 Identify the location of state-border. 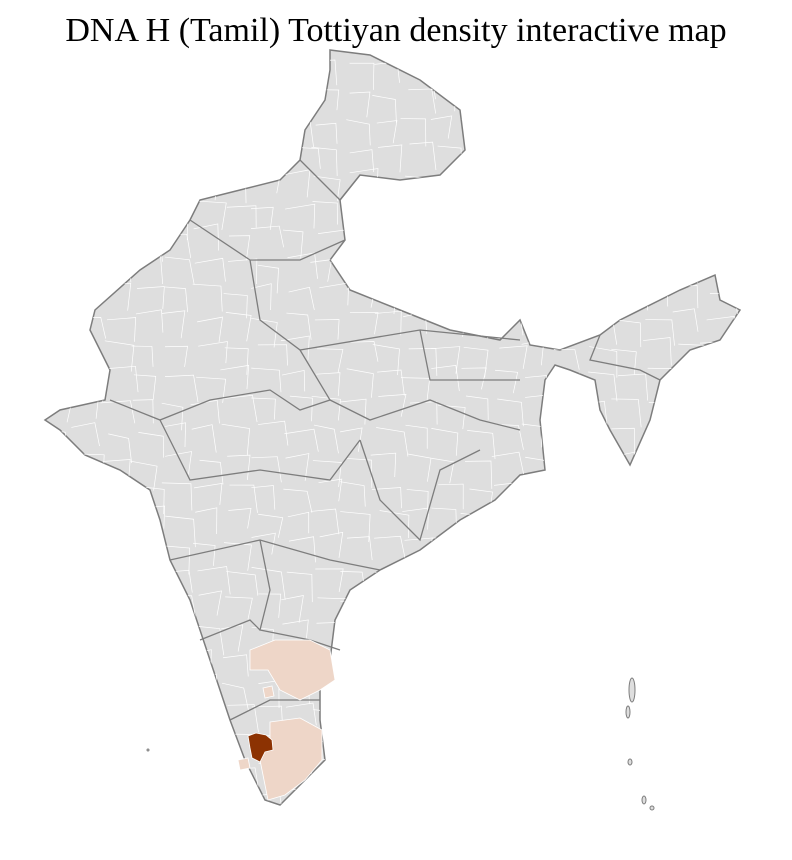
(625, 357).